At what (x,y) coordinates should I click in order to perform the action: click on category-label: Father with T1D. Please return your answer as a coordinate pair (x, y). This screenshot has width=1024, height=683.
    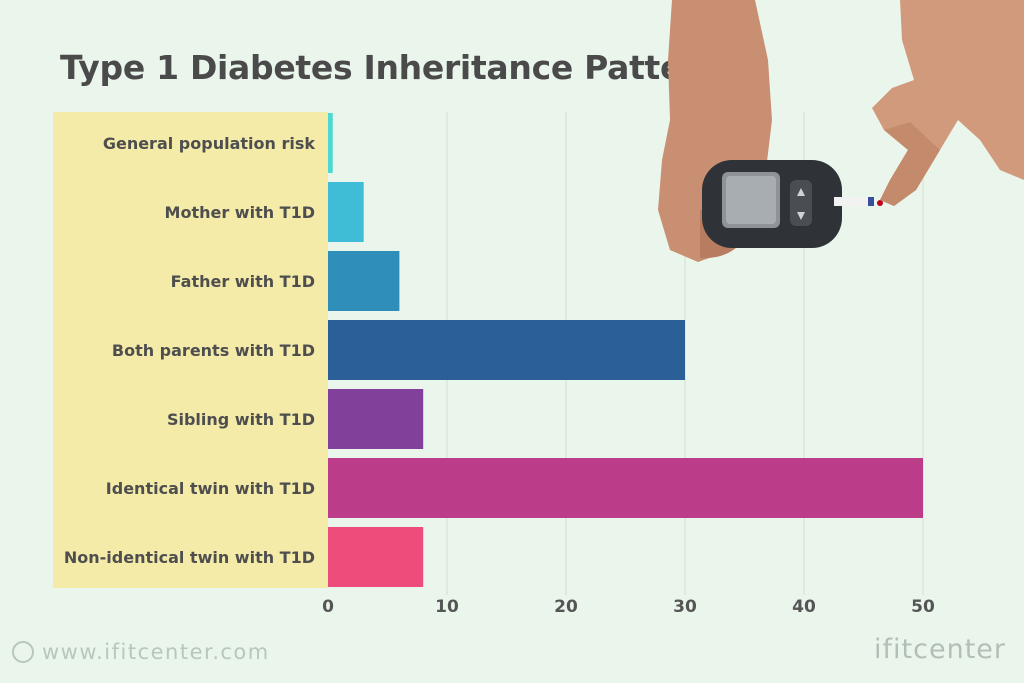
    Looking at the image, I should click on (243, 281).